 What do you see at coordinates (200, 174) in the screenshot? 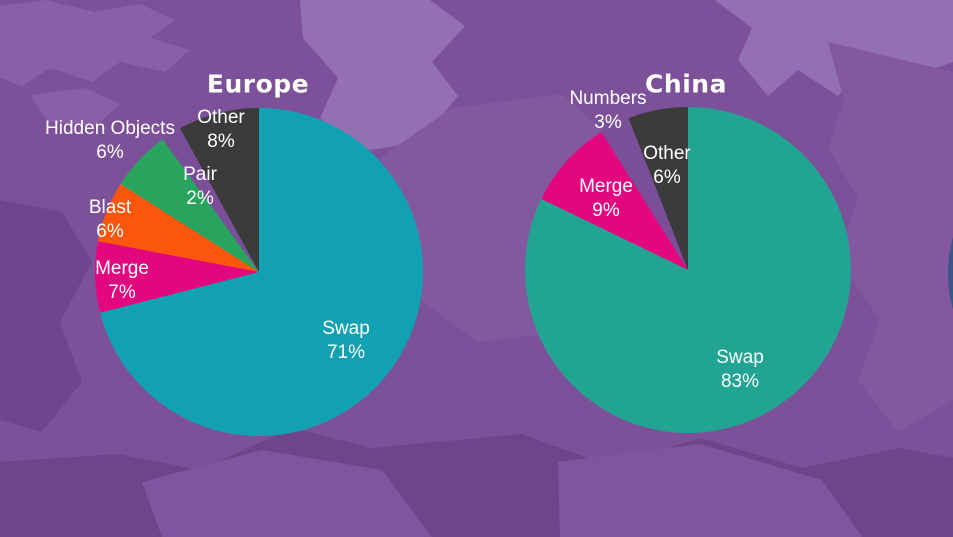
I see `slice-name: Pair` at bounding box center [200, 174].